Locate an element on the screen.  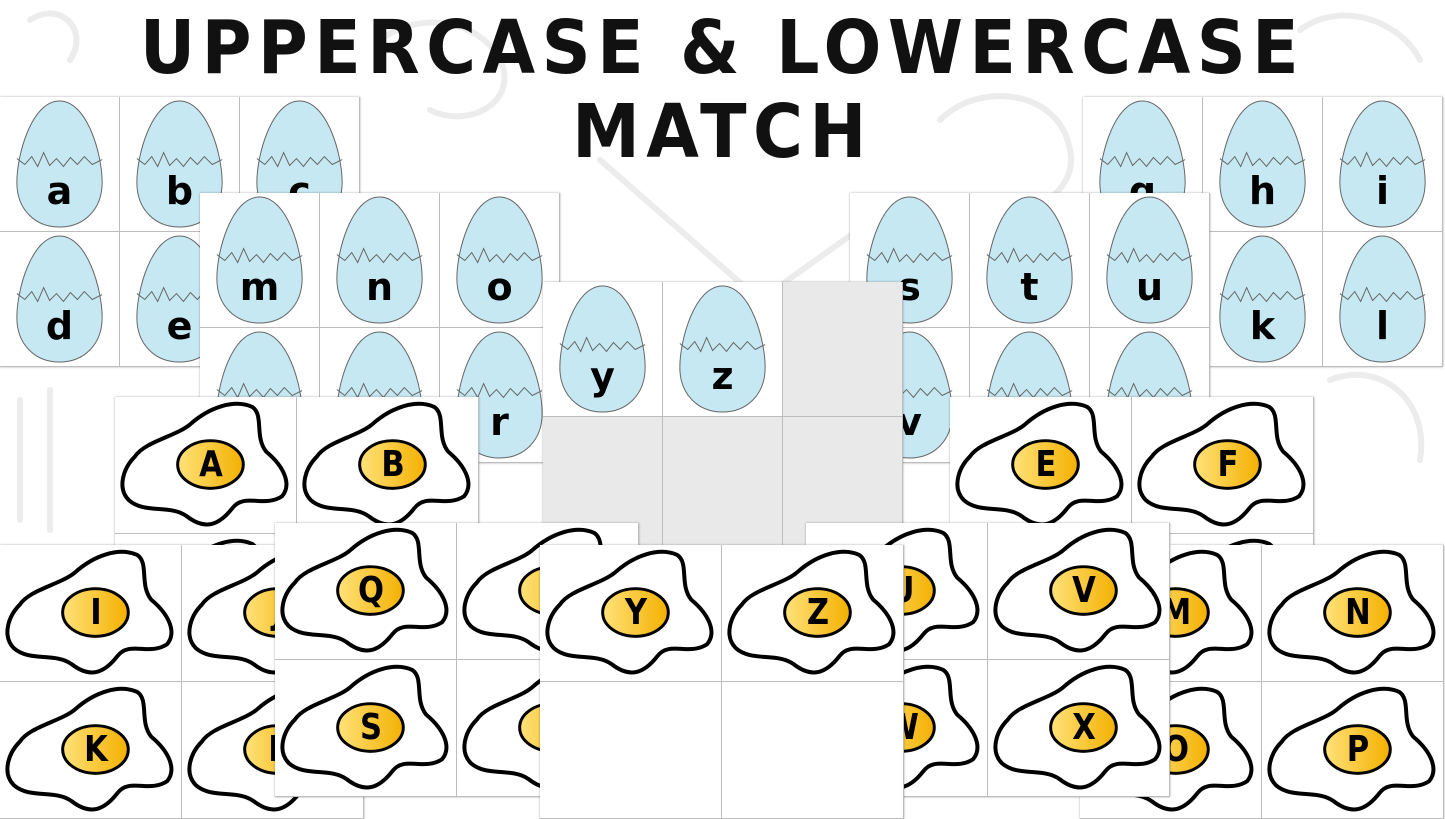
card-letter: S is located at coordinates (371, 727).